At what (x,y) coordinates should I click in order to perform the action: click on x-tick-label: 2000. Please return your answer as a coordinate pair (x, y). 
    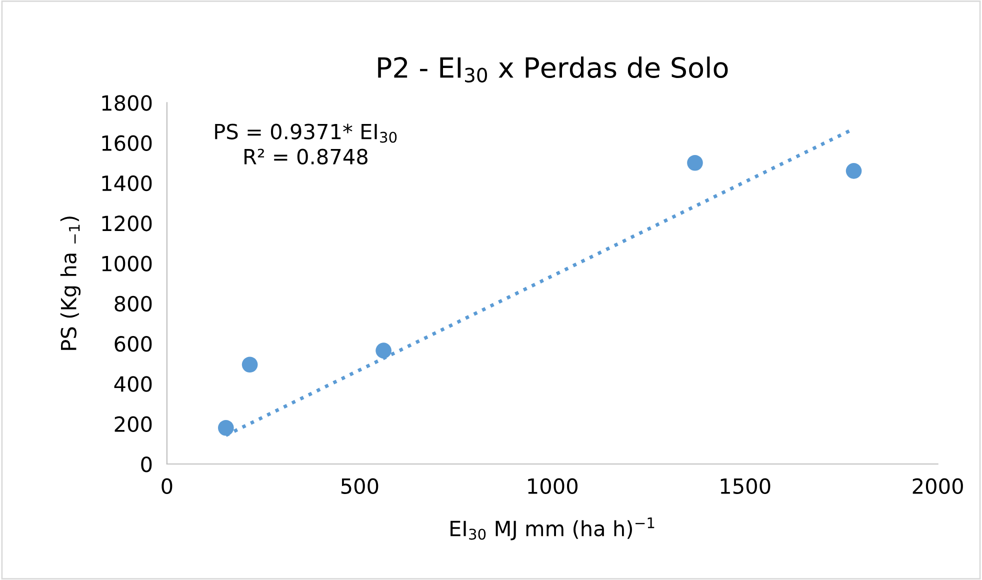
    Looking at the image, I should click on (937, 486).